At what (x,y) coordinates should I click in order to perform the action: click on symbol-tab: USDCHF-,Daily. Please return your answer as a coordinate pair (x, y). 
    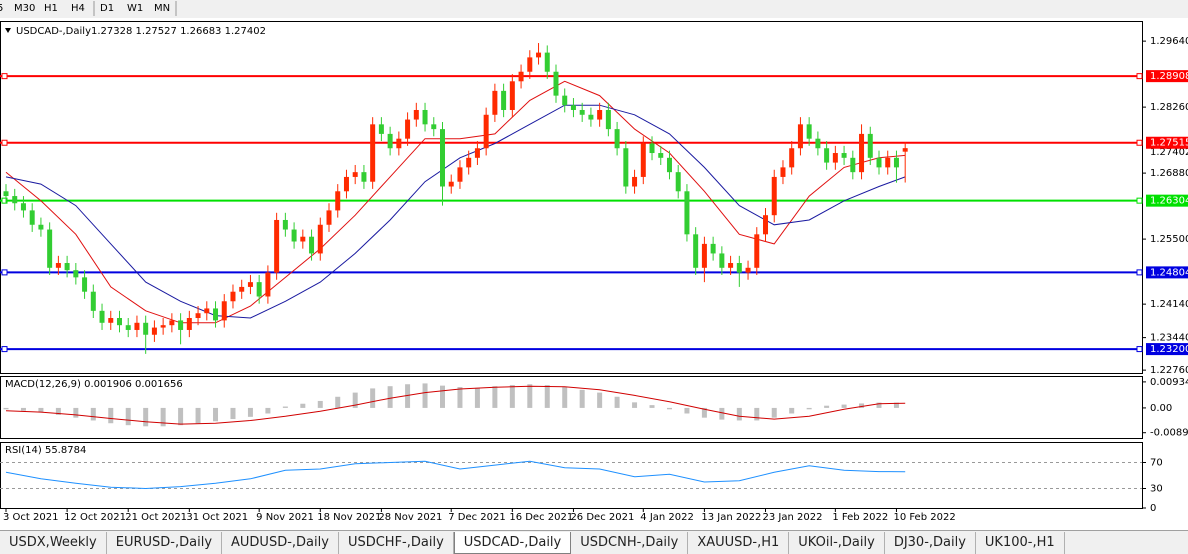
    Looking at the image, I should click on (396, 543).